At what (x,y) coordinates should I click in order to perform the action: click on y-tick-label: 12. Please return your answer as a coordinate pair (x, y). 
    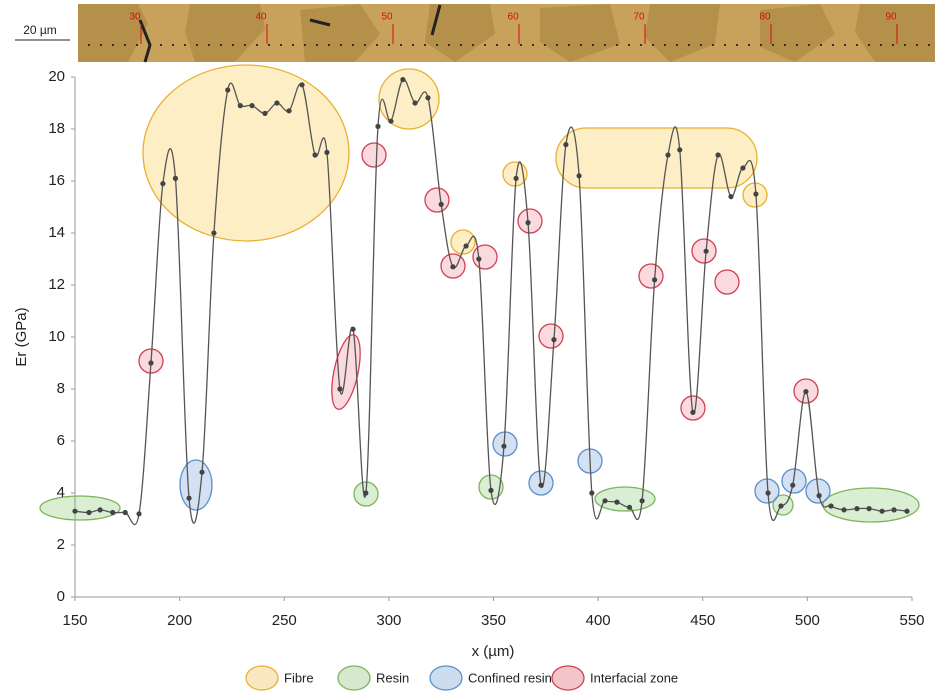
    Looking at the image, I should click on (56, 284).